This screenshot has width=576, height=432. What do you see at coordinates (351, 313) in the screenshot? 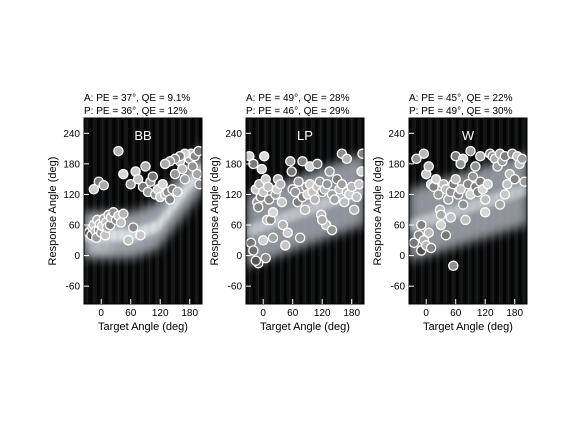
I see `x-tick-label: 180` at bounding box center [351, 313].